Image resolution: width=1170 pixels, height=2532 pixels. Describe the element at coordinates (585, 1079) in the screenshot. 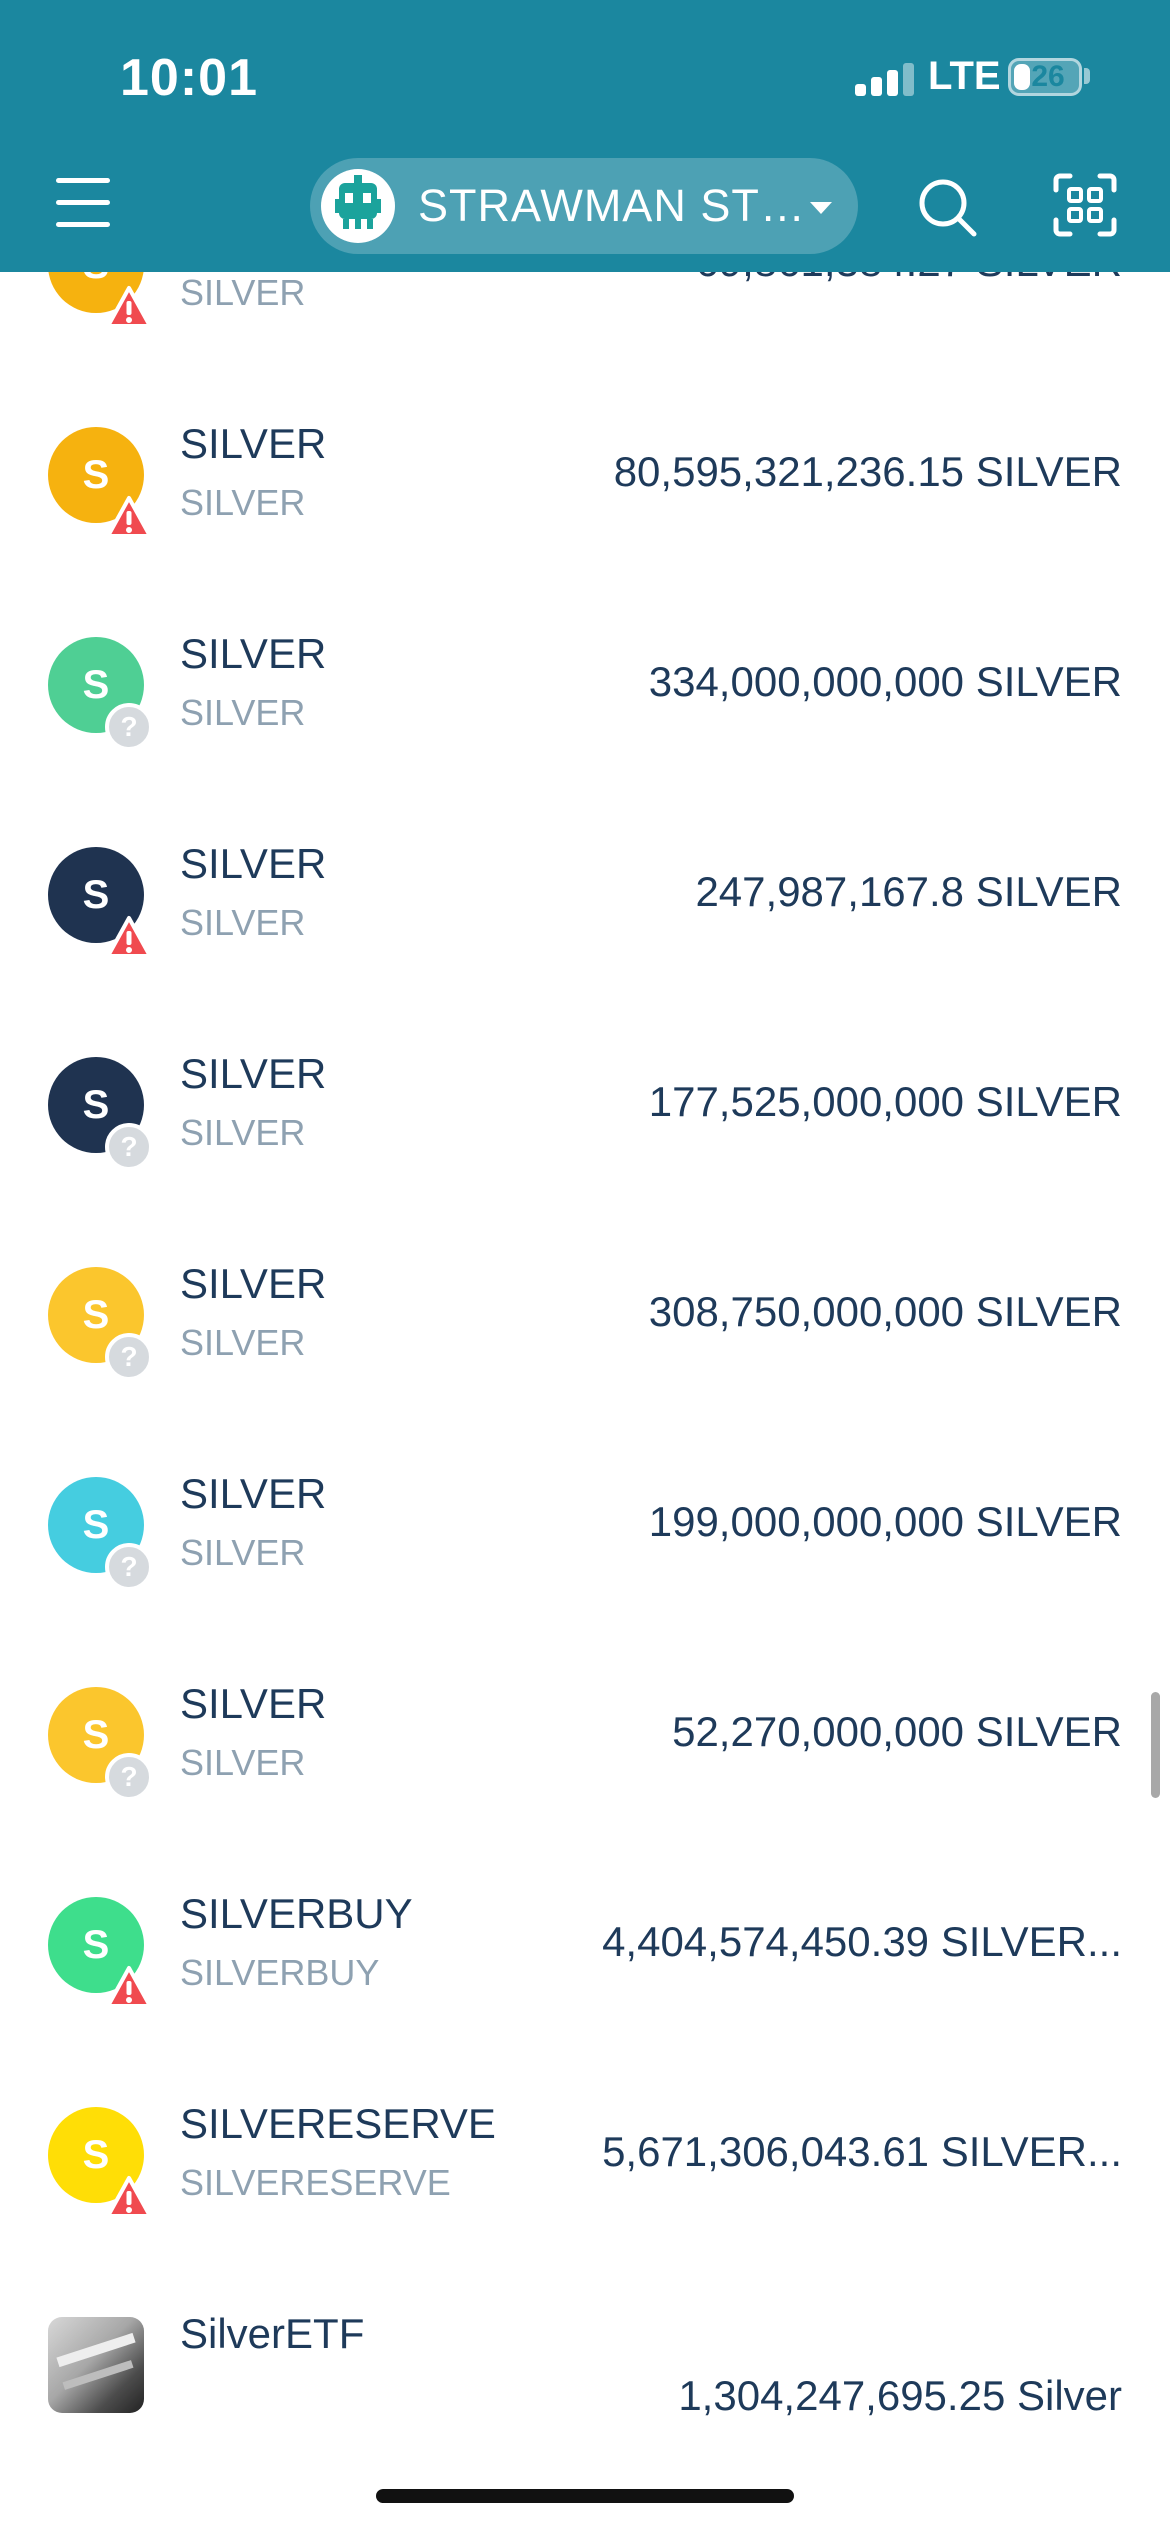

I see `token-row: S ? SILVER SILVER 177,525,000,000 SILVER` at that location.